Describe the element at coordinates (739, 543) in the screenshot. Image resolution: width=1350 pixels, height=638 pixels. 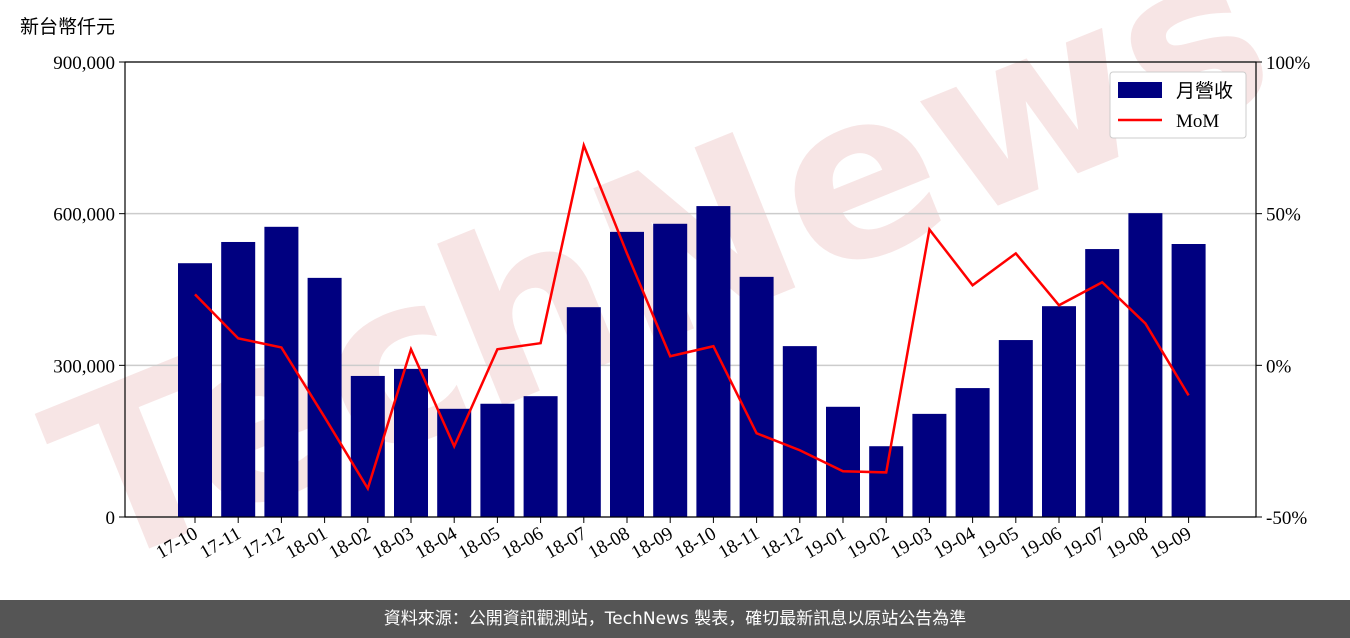
I see `x-tick-label: 18-11` at that location.